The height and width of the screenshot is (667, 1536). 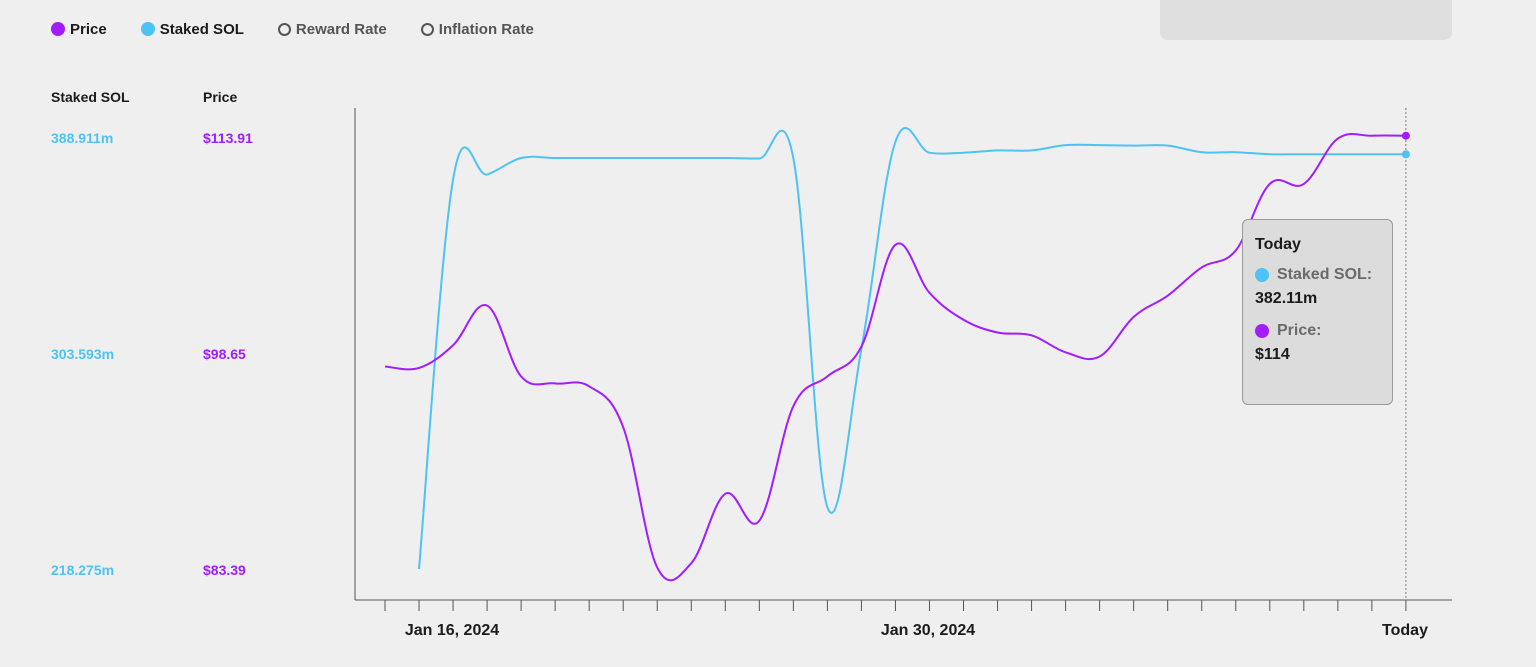 What do you see at coordinates (1299, 330) in the screenshot?
I see `tooltip-price-label: Price:` at bounding box center [1299, 330].